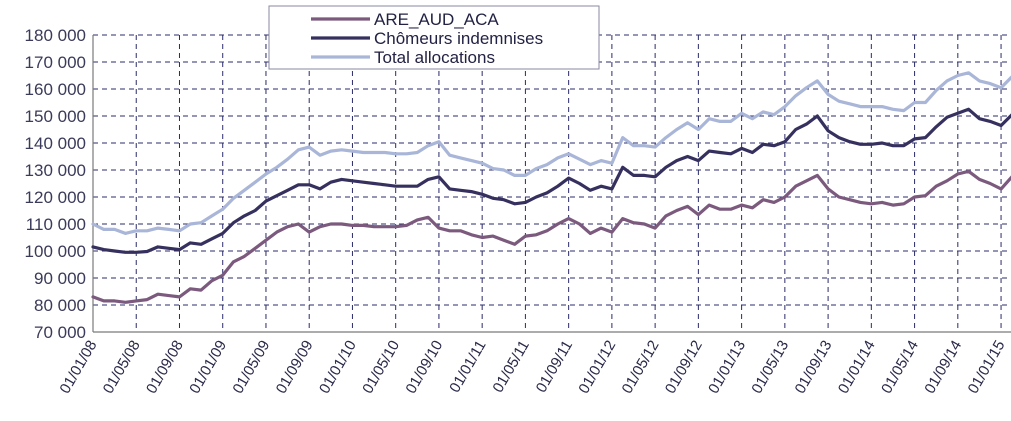 This screenshot has width=1011, height=421. What do you see at coordinates (60, 278) in the screenshot?
I see `y-tick-label: 90 000` at bounding box center [60, 278].